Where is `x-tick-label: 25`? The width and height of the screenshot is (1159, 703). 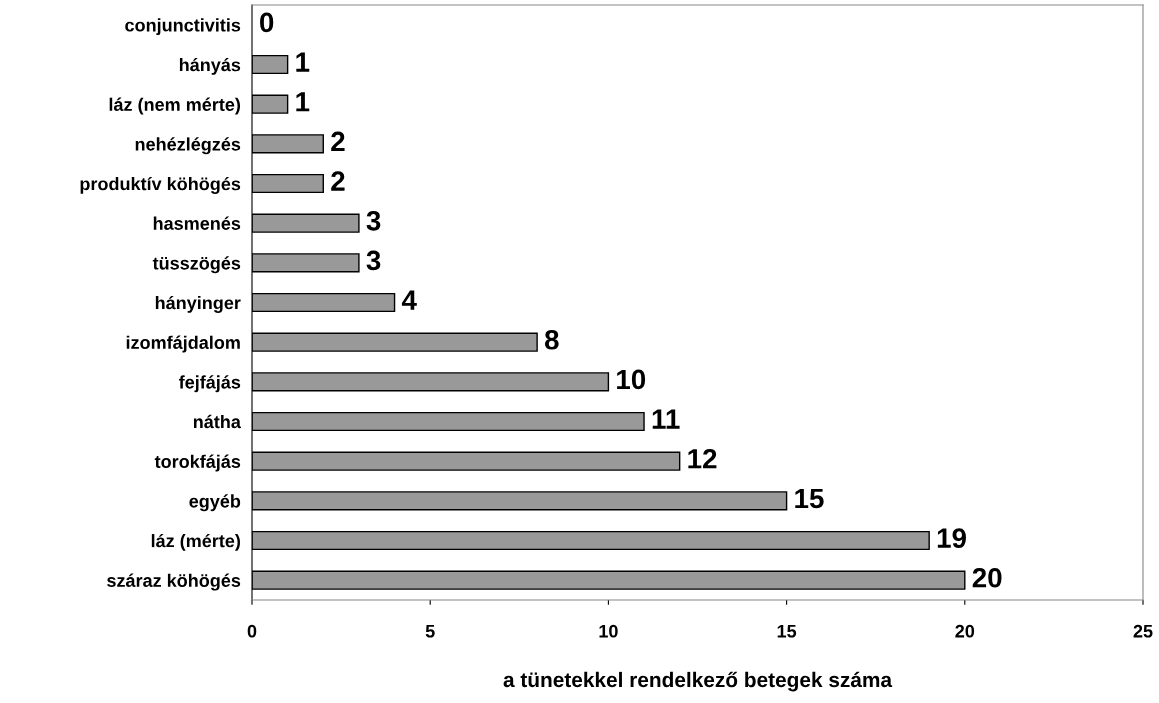 x-tick-label: 25 is located at coordinates (1143, 631).